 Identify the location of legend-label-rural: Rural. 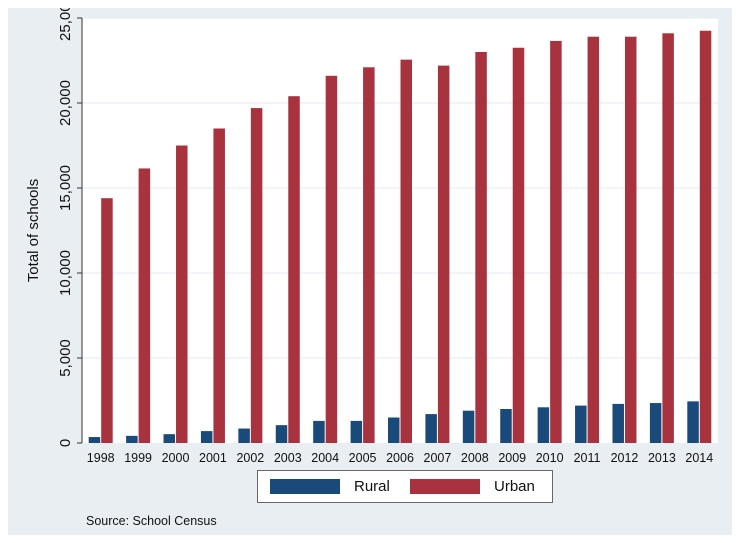
(372, 486).